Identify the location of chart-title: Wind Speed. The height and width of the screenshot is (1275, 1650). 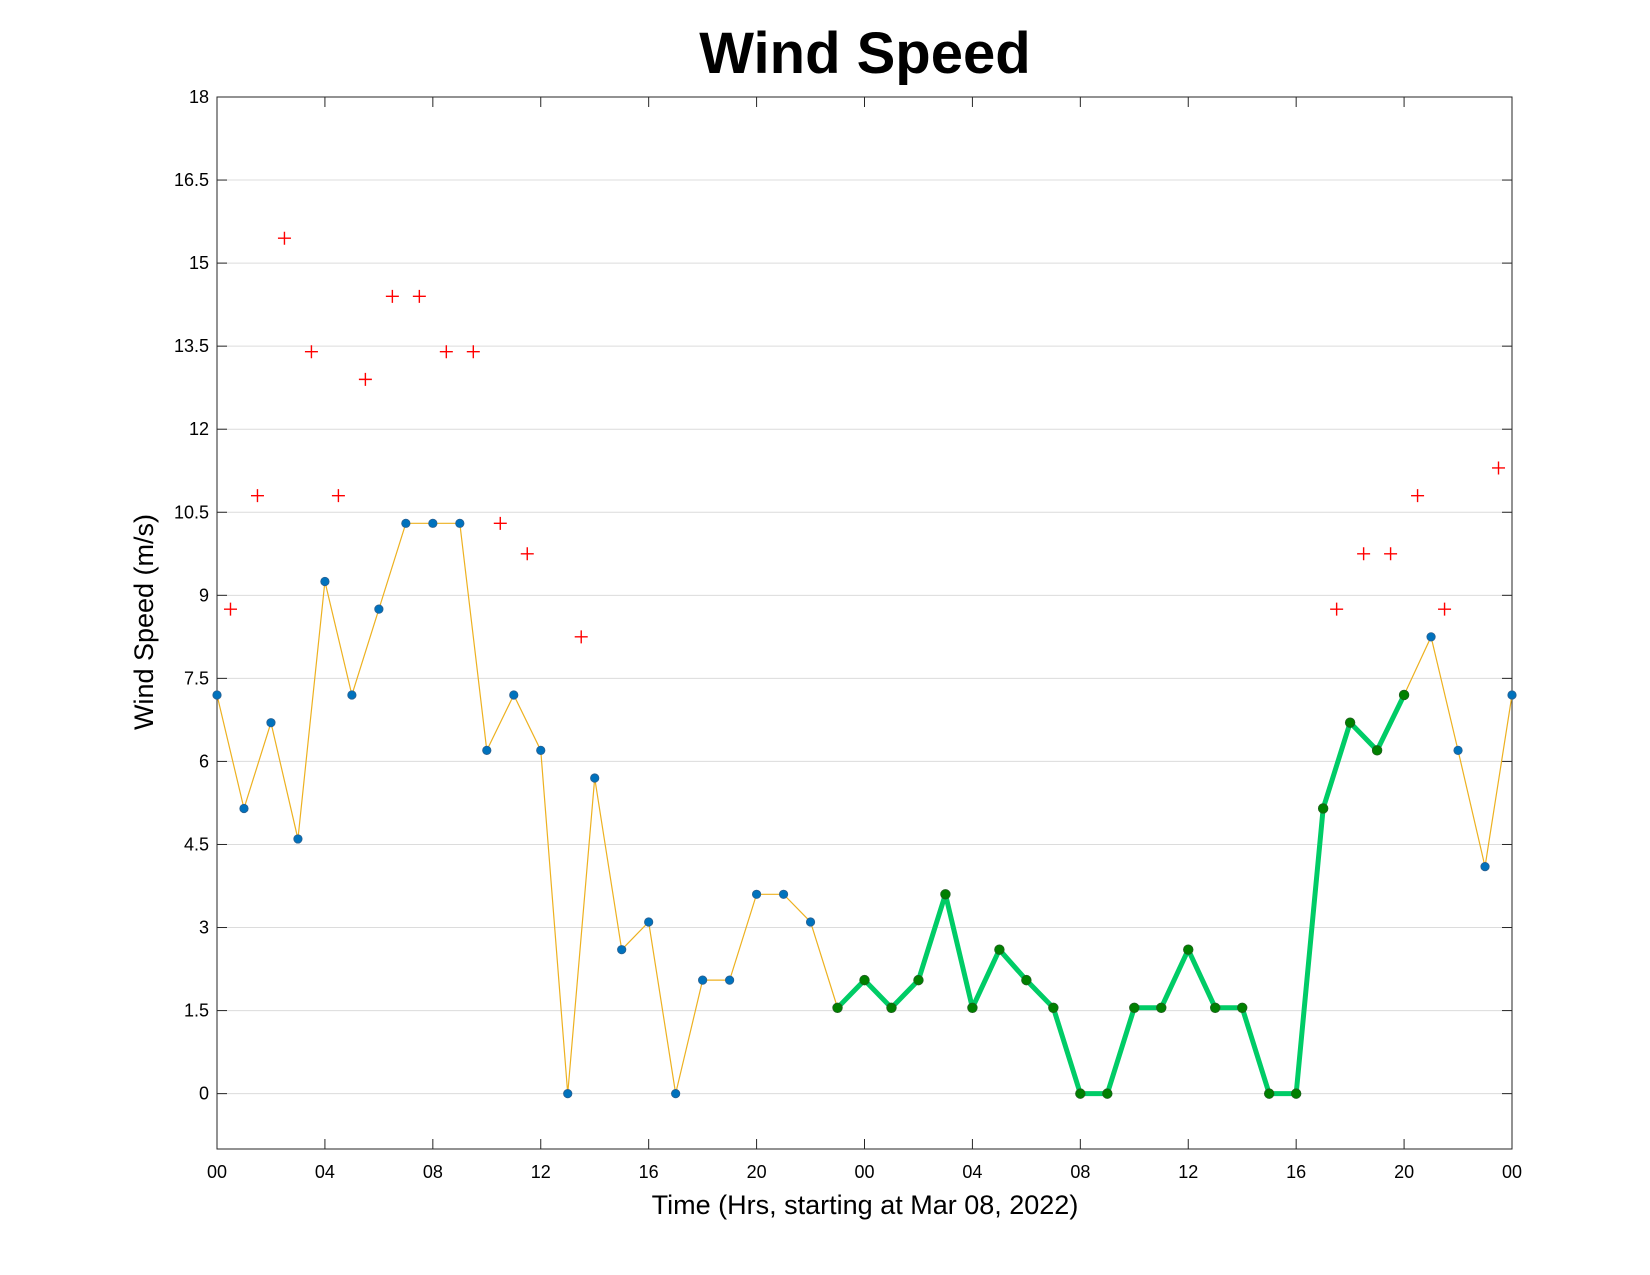
(864, 53).